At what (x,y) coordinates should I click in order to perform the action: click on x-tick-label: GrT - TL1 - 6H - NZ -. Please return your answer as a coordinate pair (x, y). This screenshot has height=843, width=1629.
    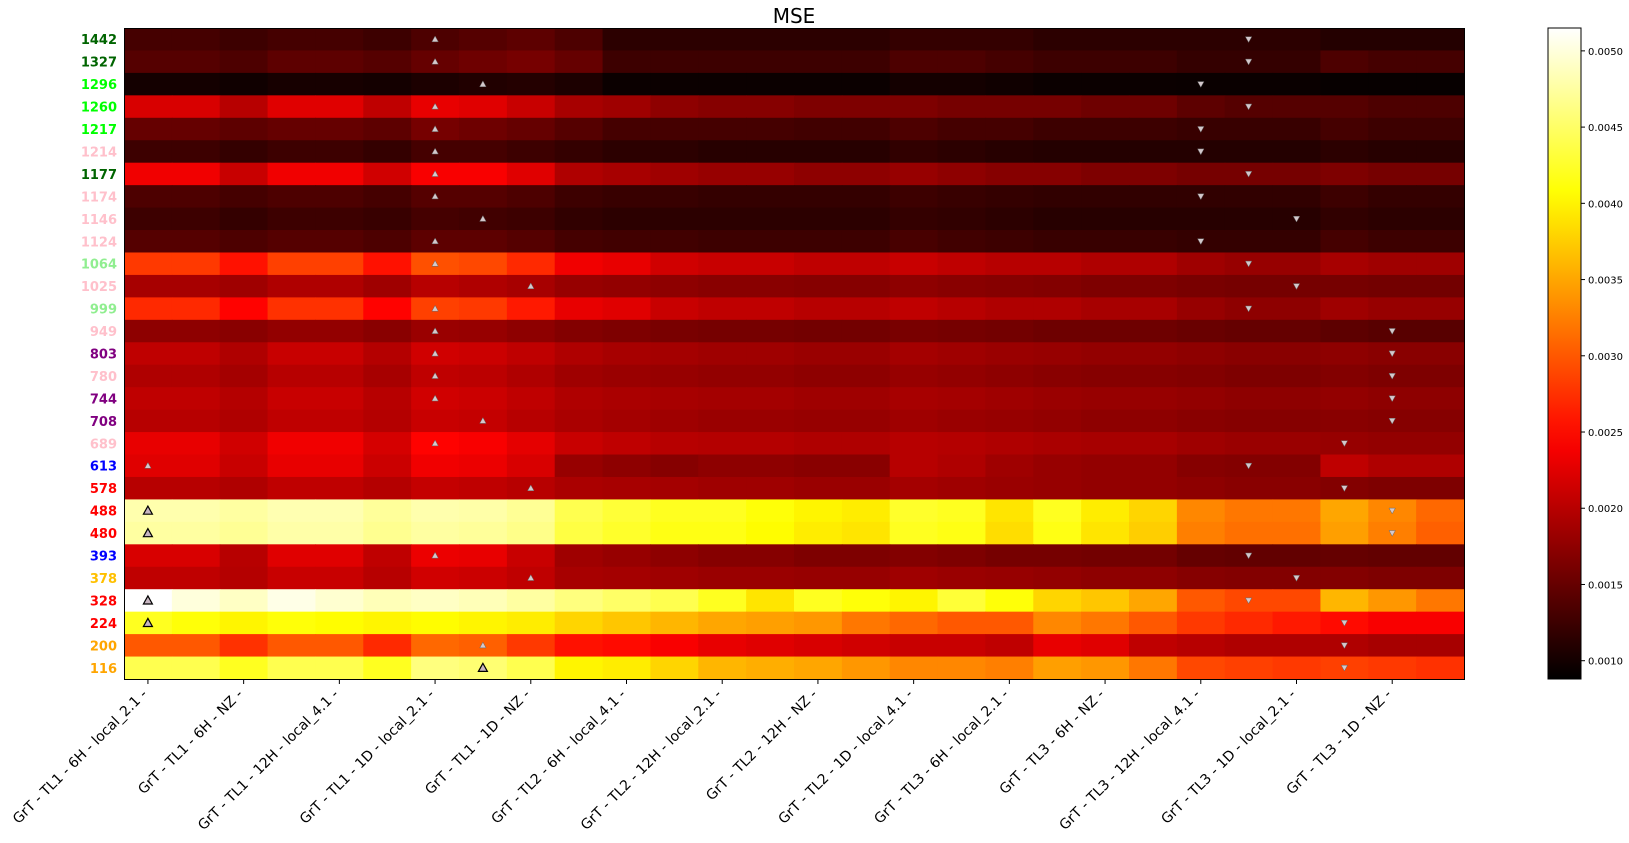
    Looking at the image, I should click on (190, 741).